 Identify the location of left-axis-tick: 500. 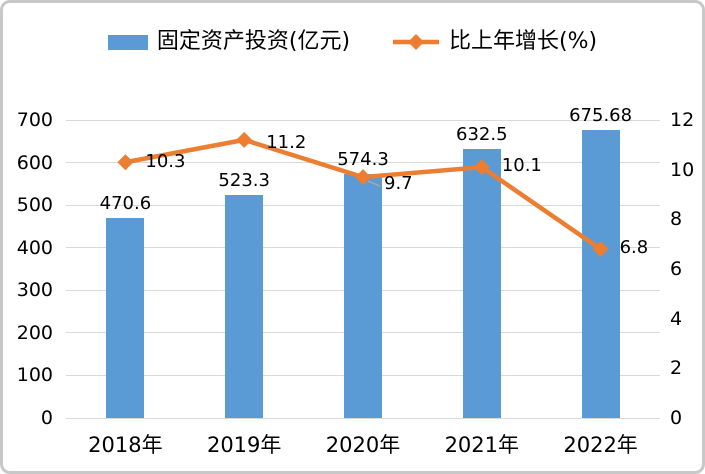
(34, 205).